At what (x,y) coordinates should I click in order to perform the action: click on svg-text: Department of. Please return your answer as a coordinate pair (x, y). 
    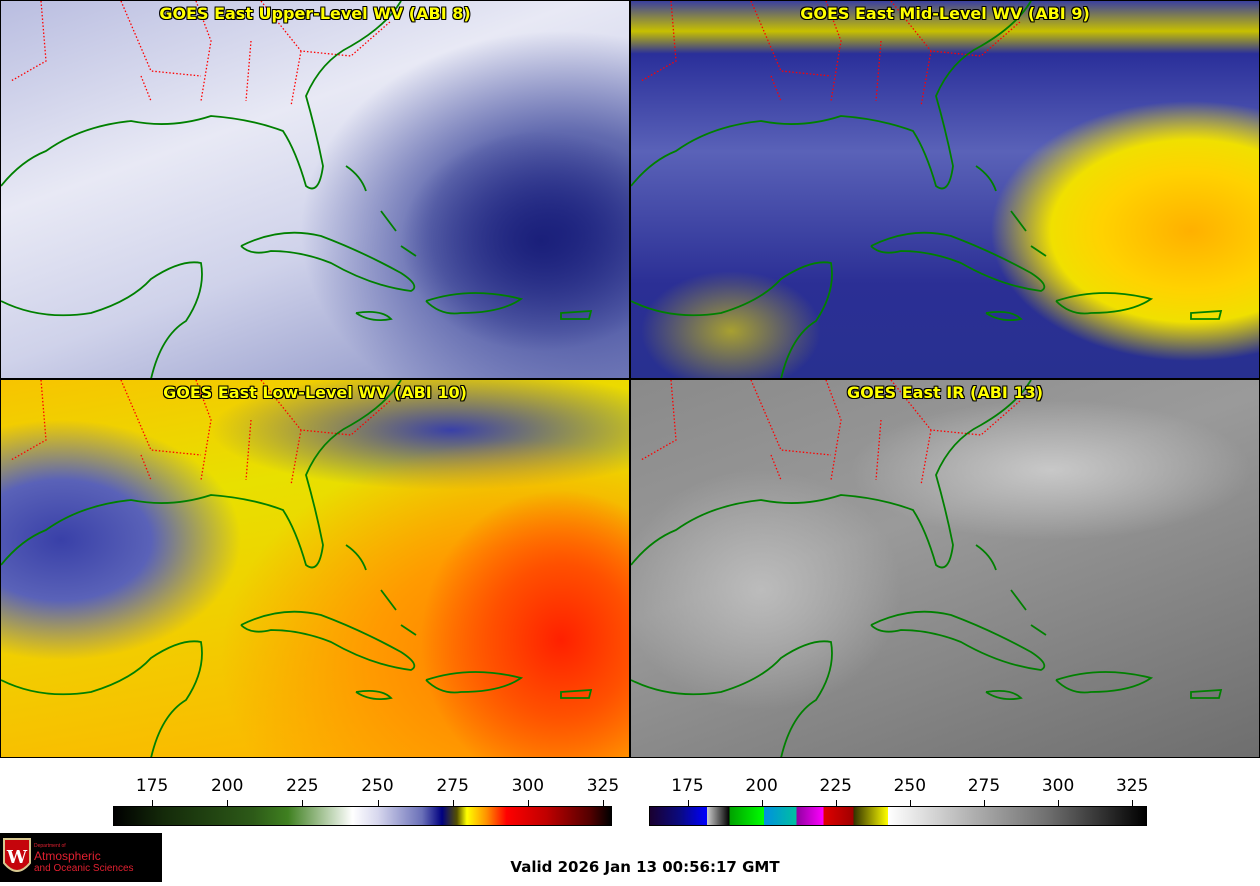
    Looking at the image, I should click on (50, 846).